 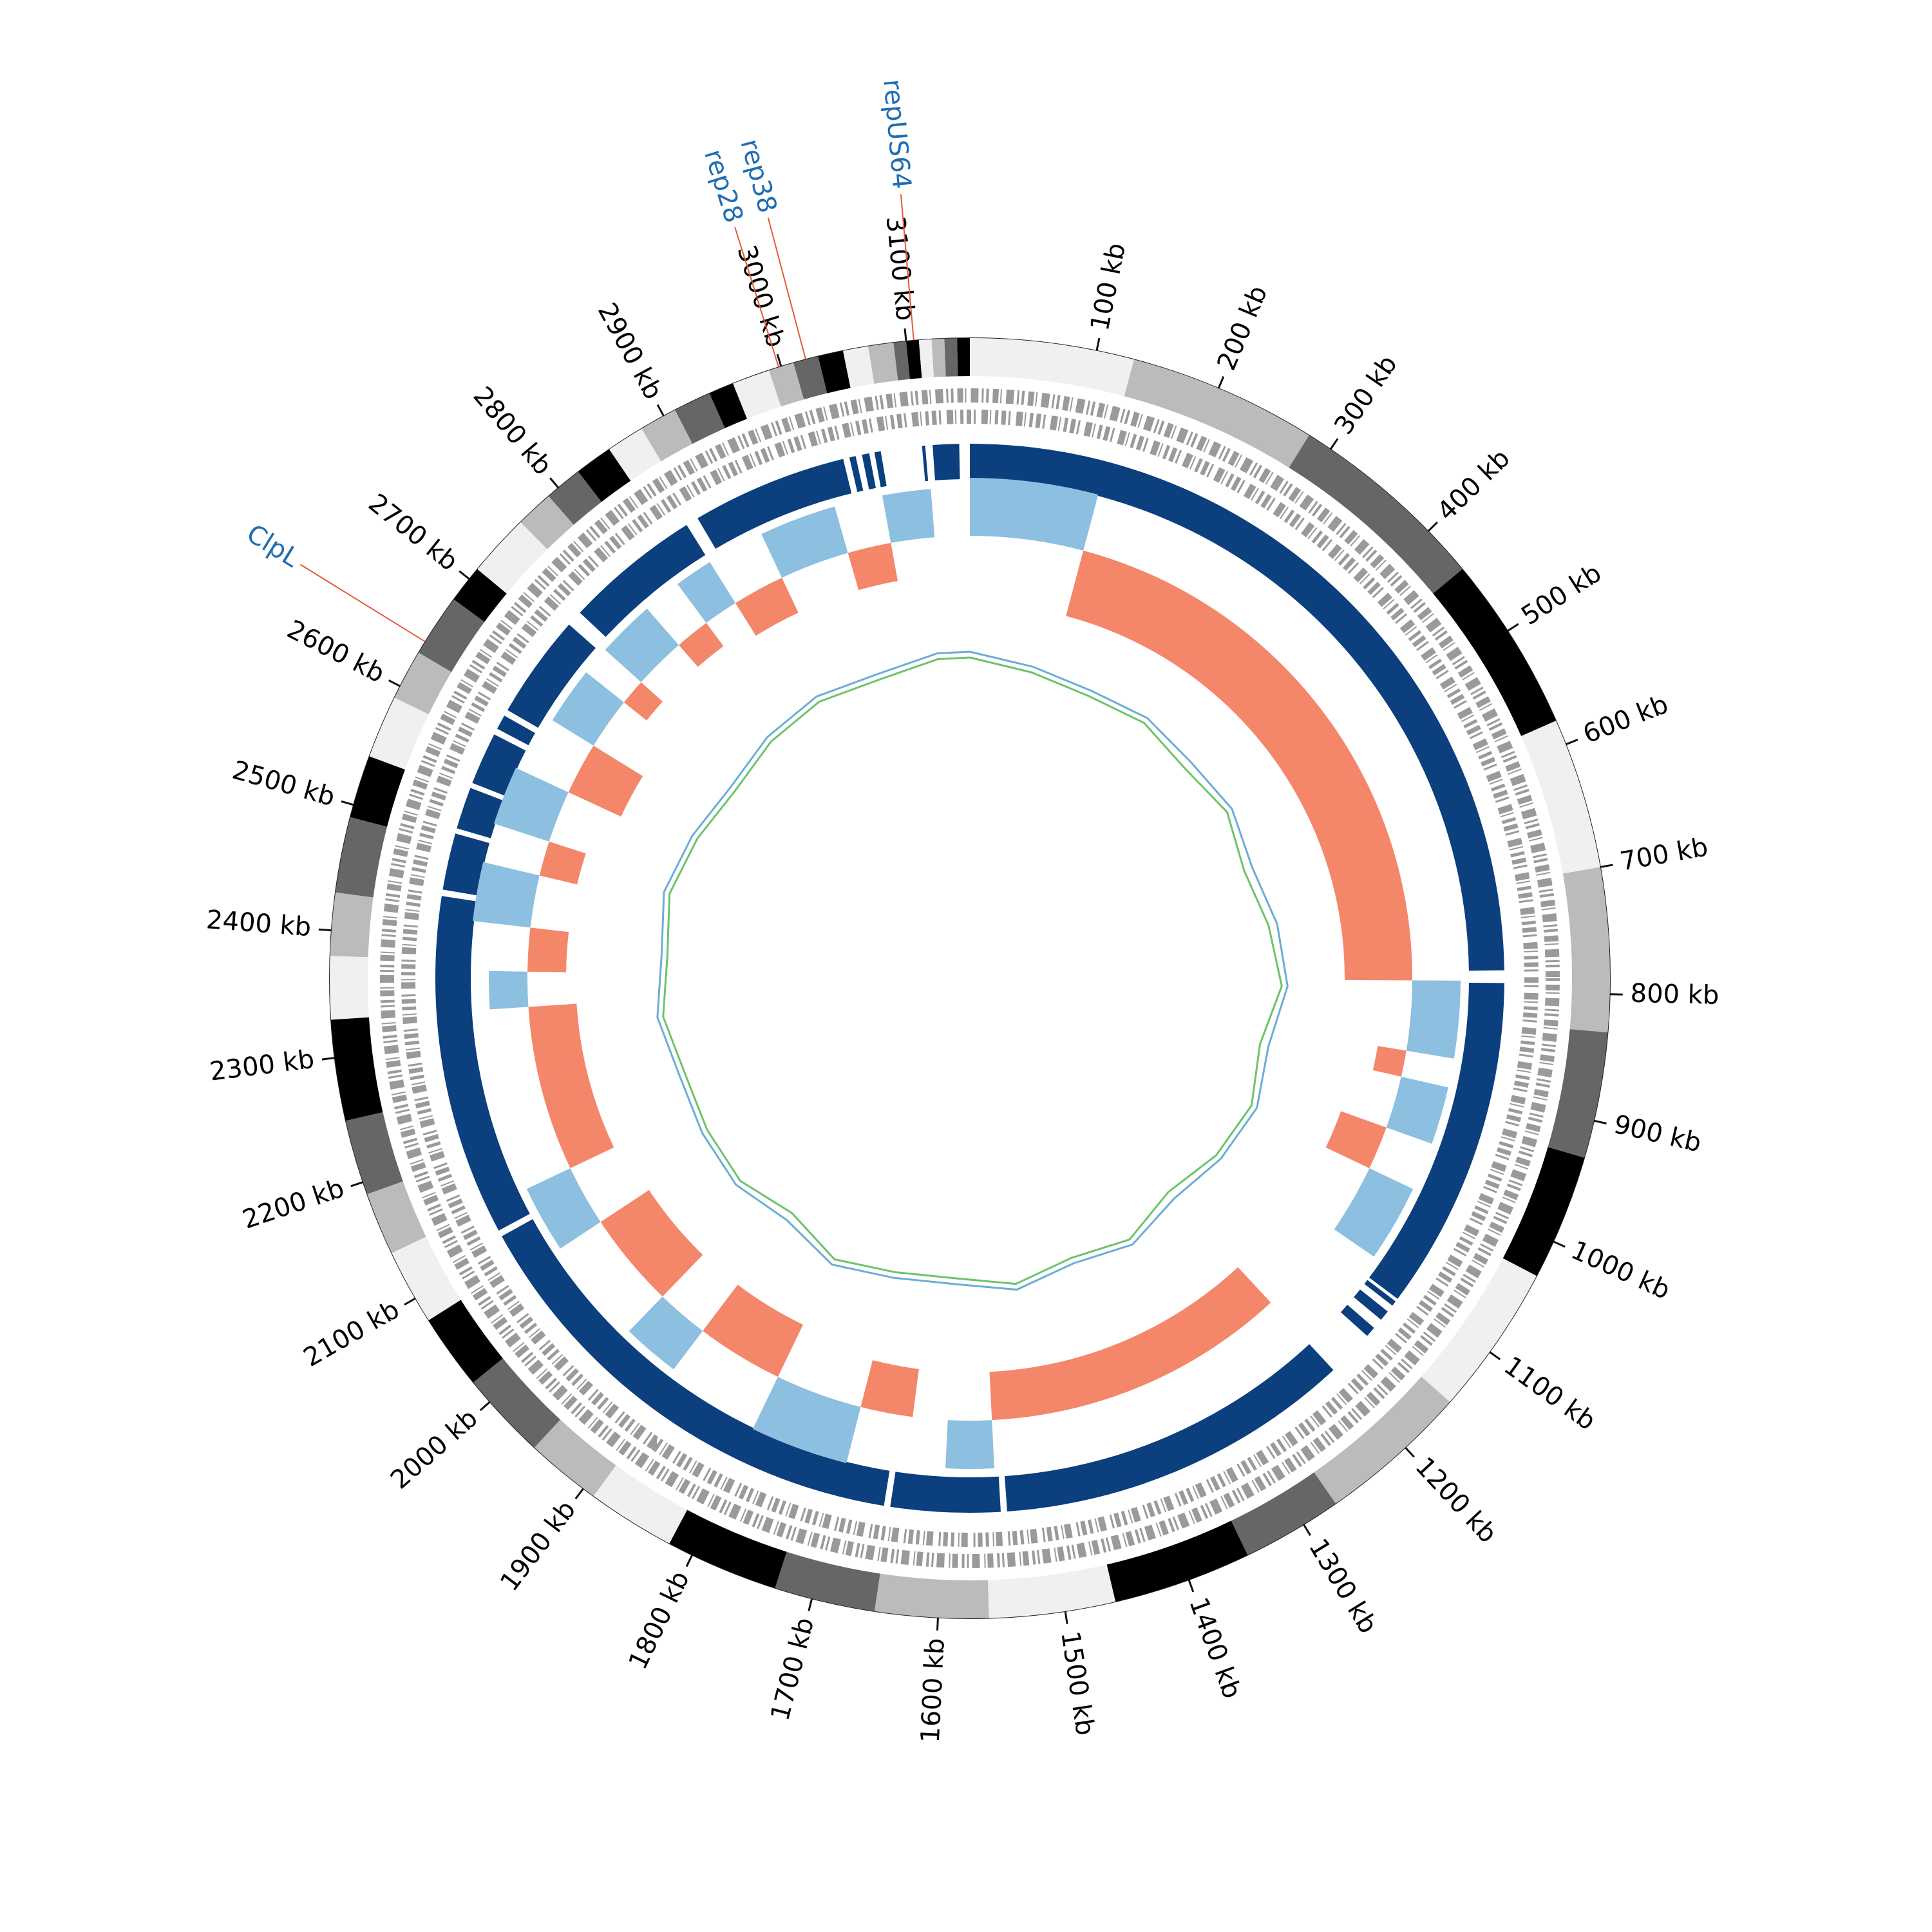 I want to click on tick-label: 2900 kb, so click(x=630, y=351).